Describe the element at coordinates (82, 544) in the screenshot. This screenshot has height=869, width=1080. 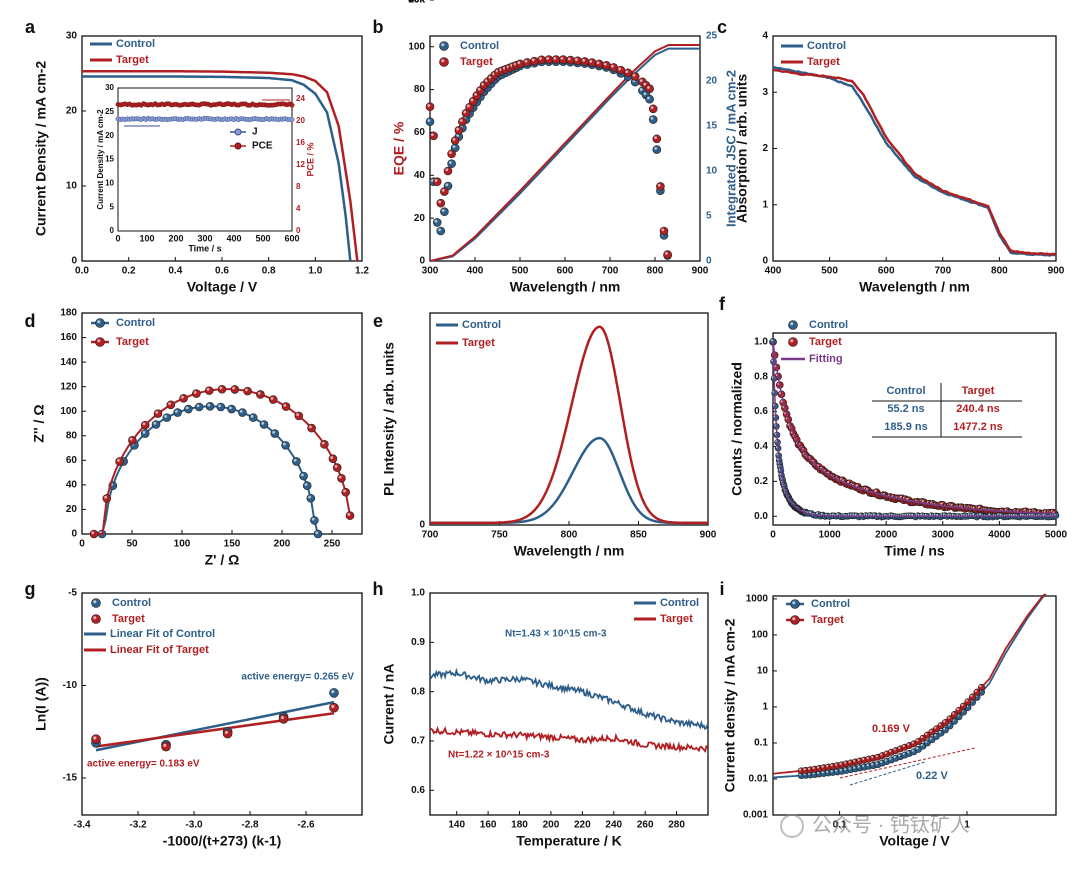
I see `x-tick-label: 0` at that location.